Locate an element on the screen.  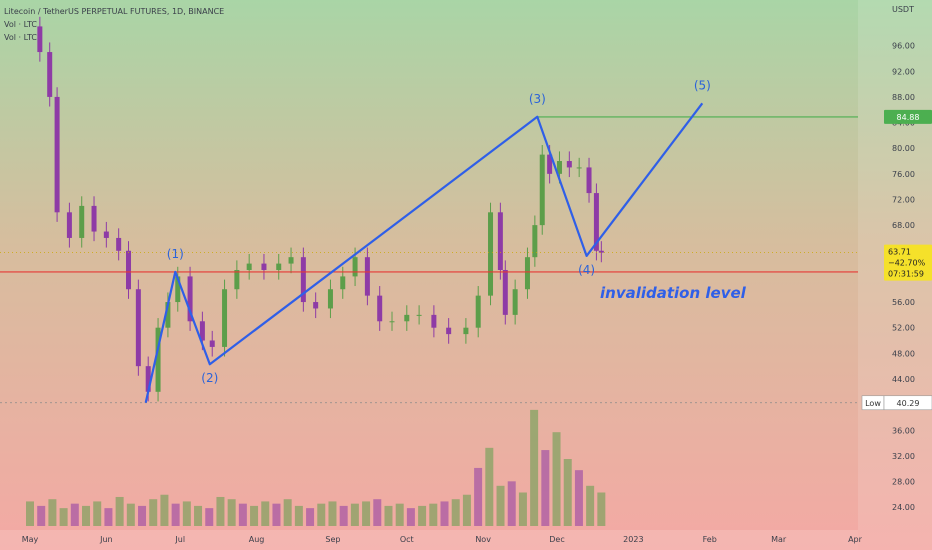
time-tick-label: Feb is located at coordinates (710, 539).